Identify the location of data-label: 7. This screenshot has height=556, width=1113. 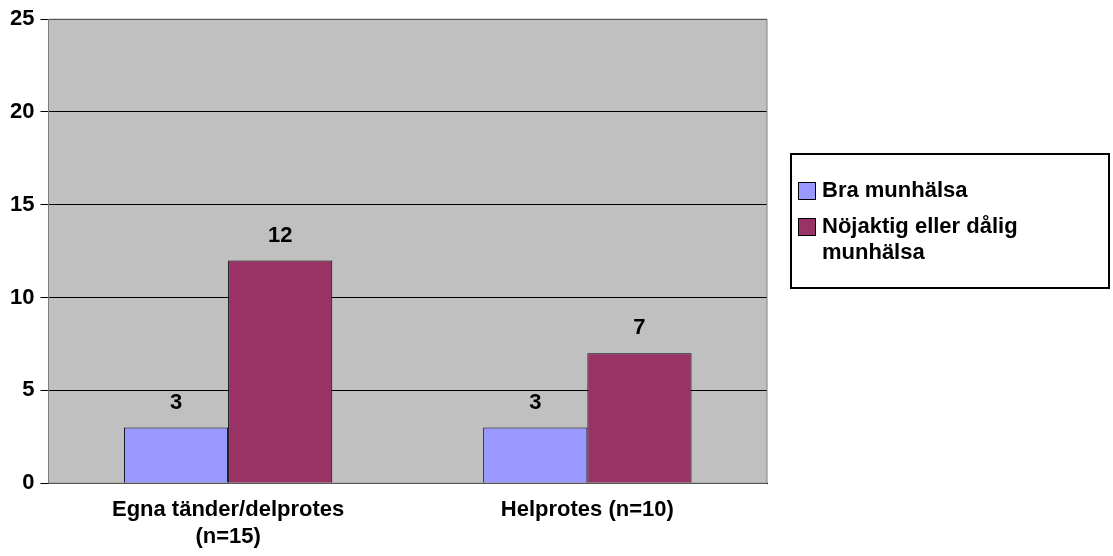
(639, 327).